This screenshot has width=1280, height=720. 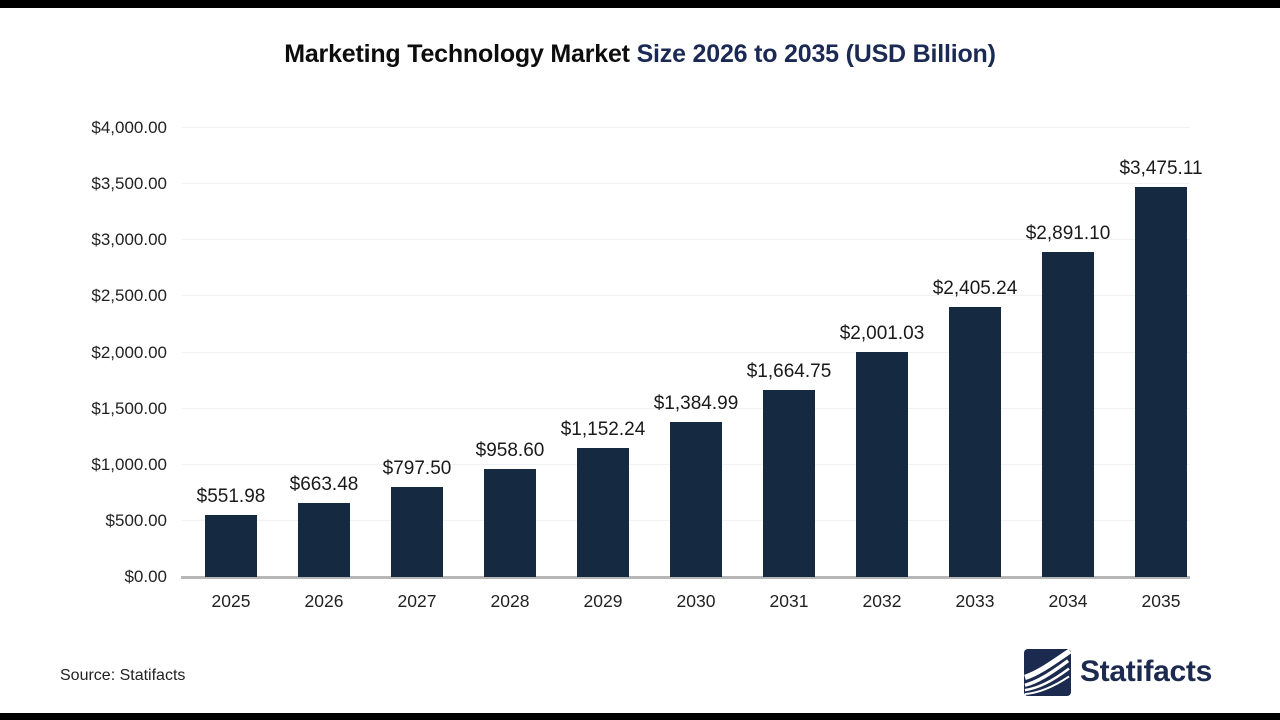 What do you see at coordinates (324, 484) in the screenshot?
I see `bar-value-label: $663.48` at bounding box center [324, 484].